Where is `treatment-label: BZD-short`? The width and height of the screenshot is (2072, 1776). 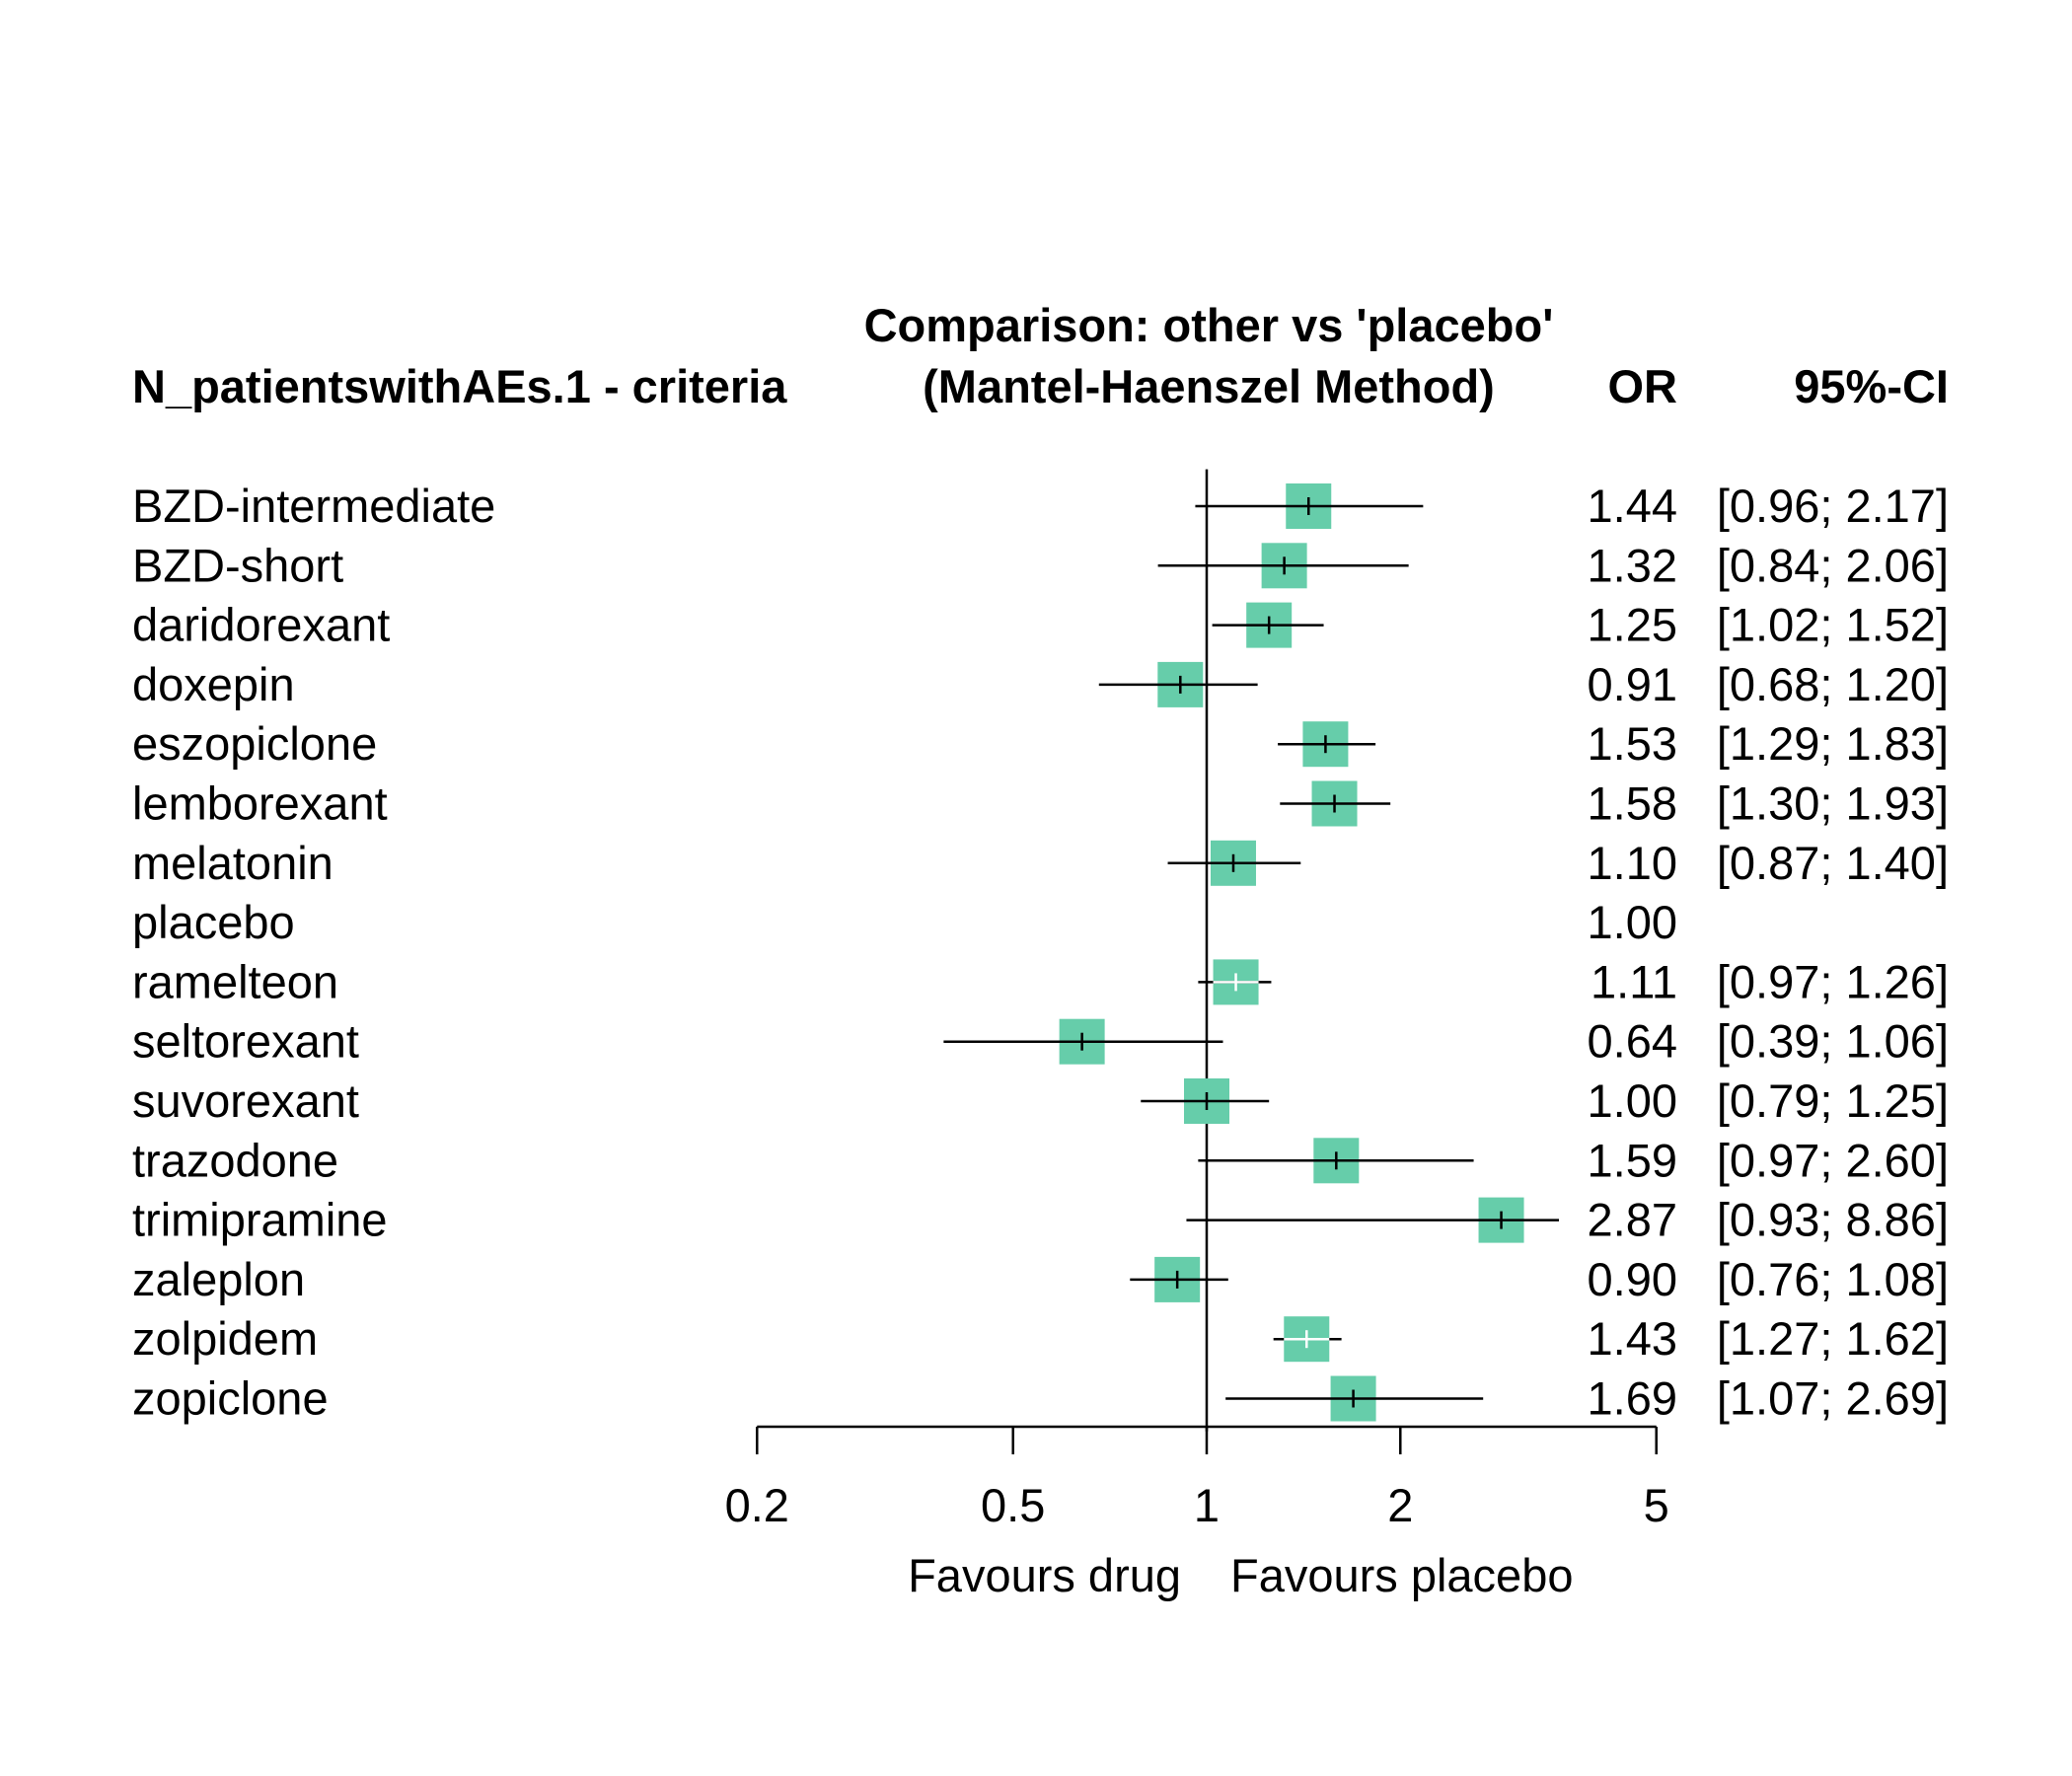 treatment-label: BZD-short is located at coordinates (238, 565).